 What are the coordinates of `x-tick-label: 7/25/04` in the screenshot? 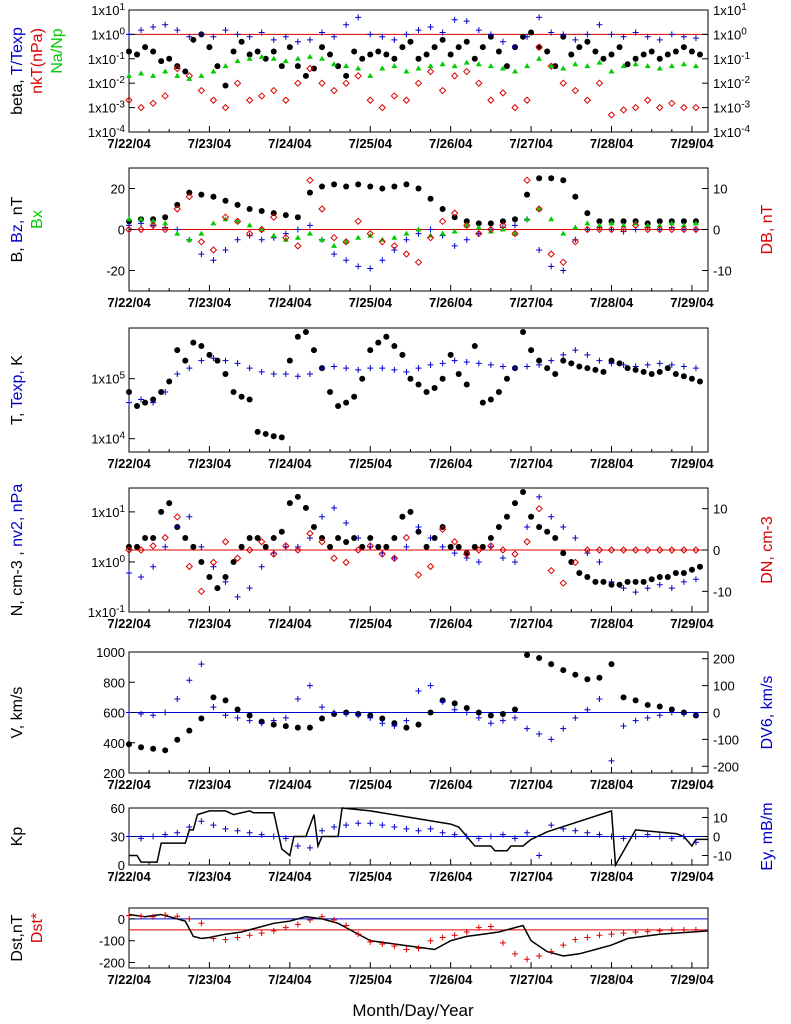 It's located at (371, 143).